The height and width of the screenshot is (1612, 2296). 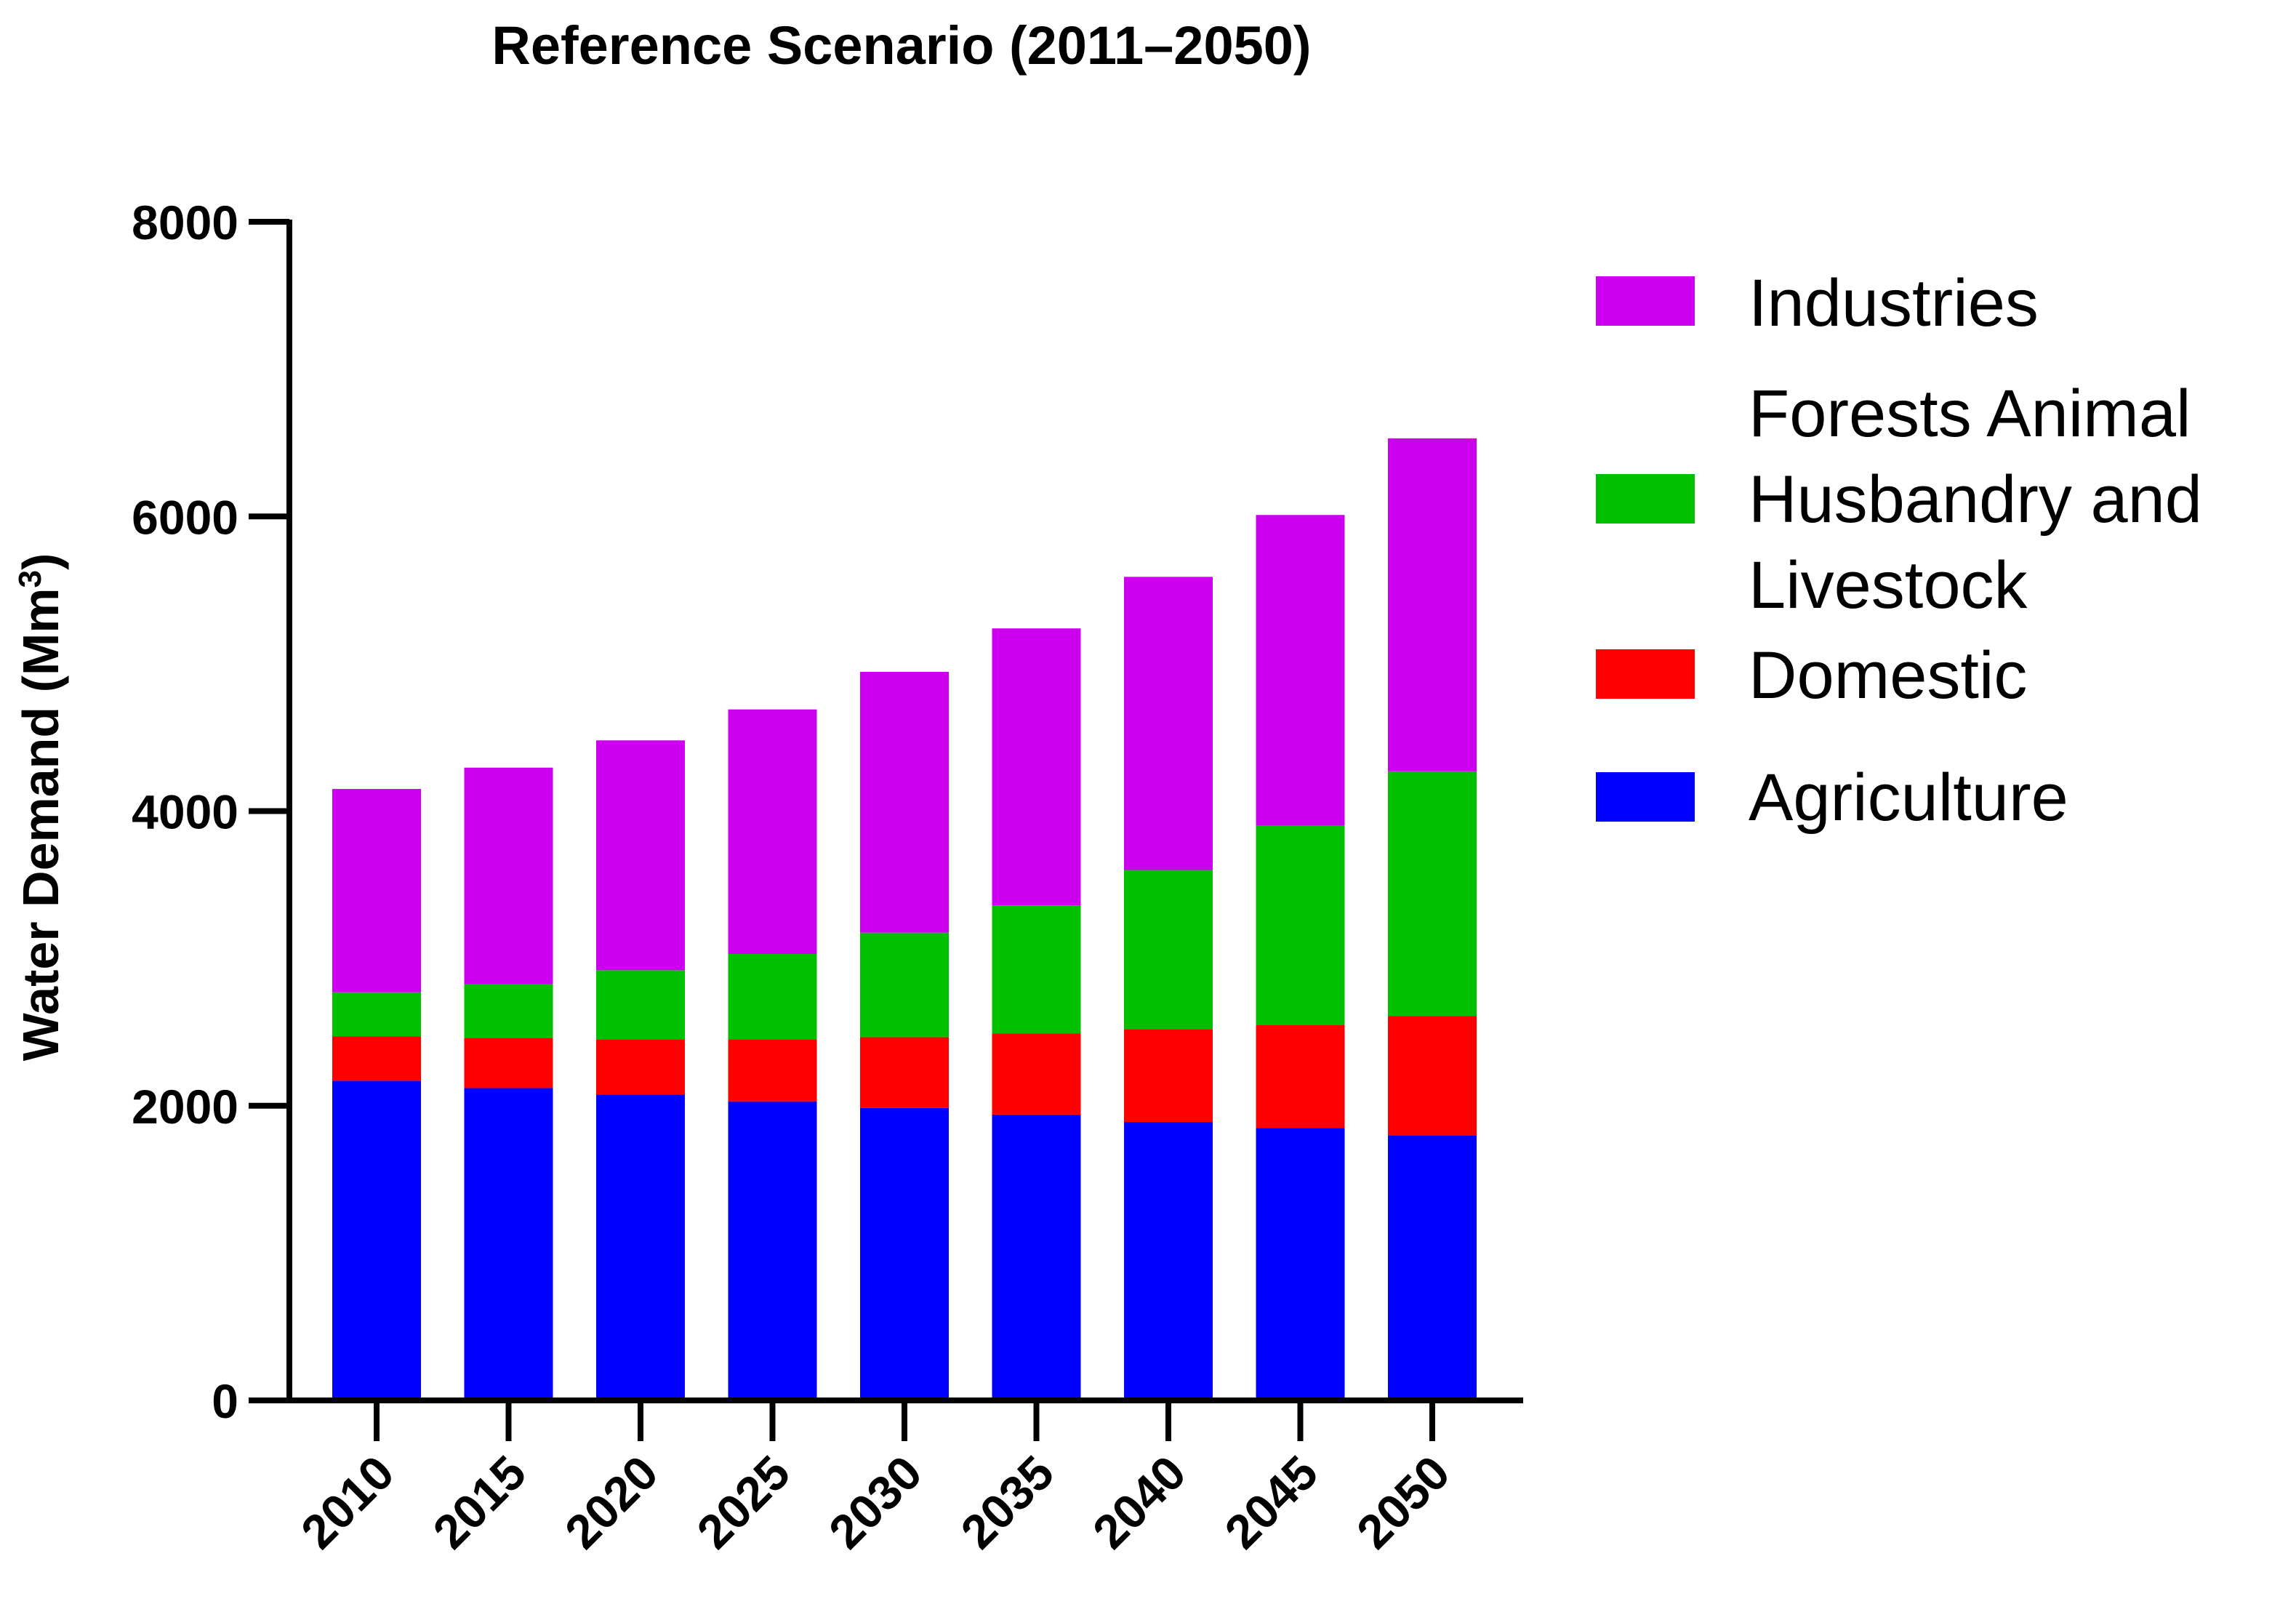 What do you see at coordinates (1909, 798) in the screenshot?
I see `legend-label-agriculture-line-1: Agriculture` at bounding box center [1909, 798].